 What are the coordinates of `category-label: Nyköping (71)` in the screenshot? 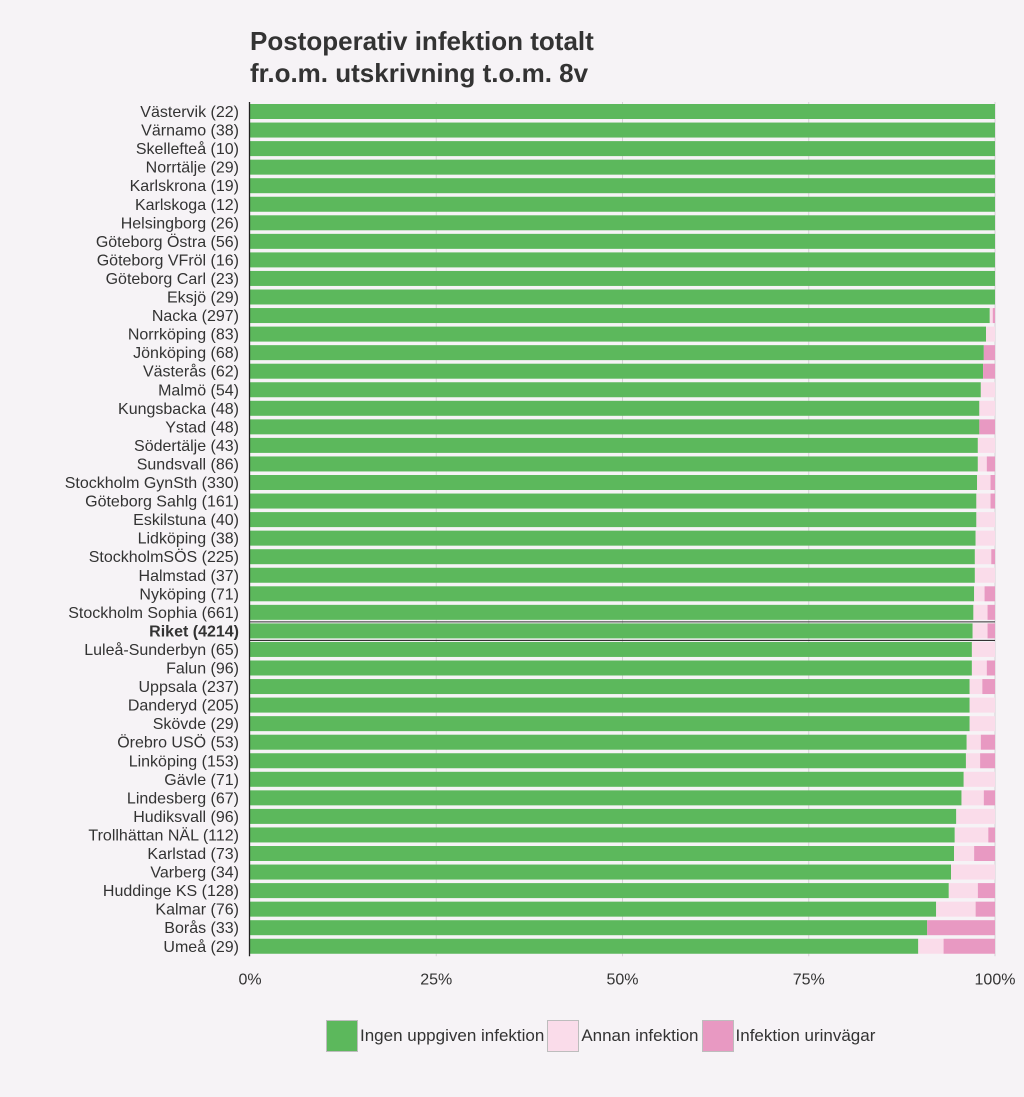 It's located at (189, 594).